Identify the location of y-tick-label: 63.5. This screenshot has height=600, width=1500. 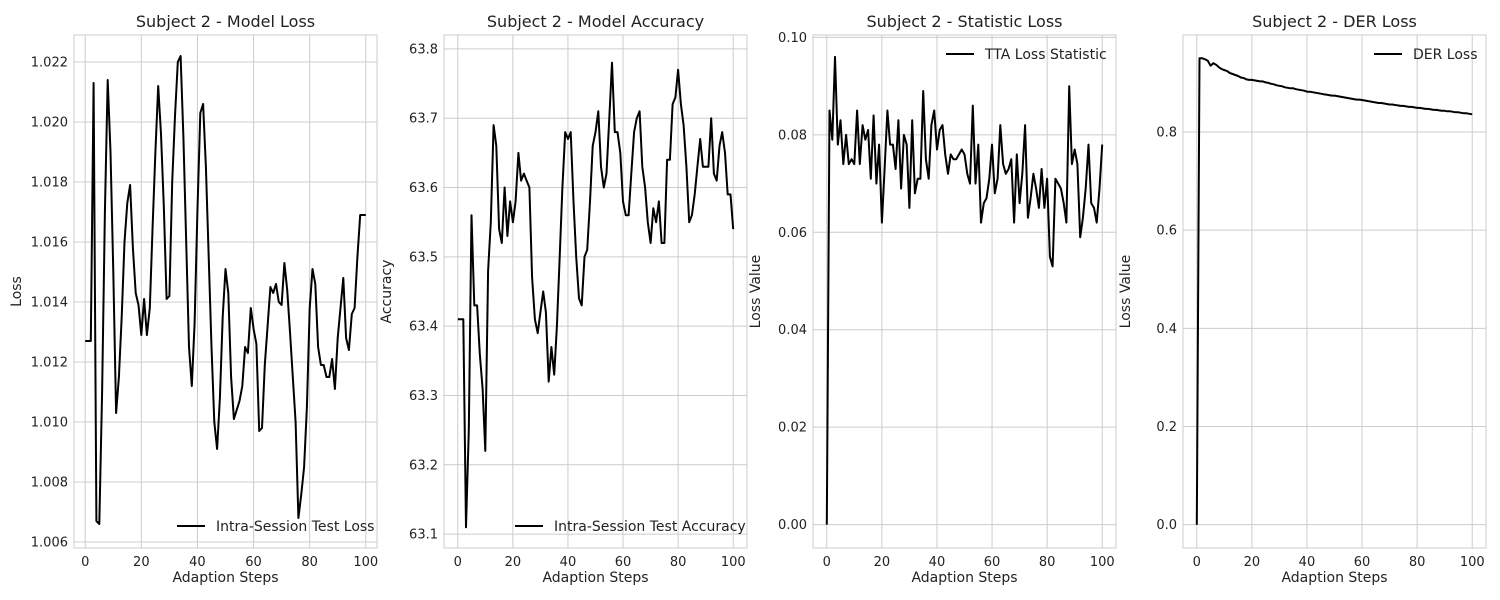
(423, 257).